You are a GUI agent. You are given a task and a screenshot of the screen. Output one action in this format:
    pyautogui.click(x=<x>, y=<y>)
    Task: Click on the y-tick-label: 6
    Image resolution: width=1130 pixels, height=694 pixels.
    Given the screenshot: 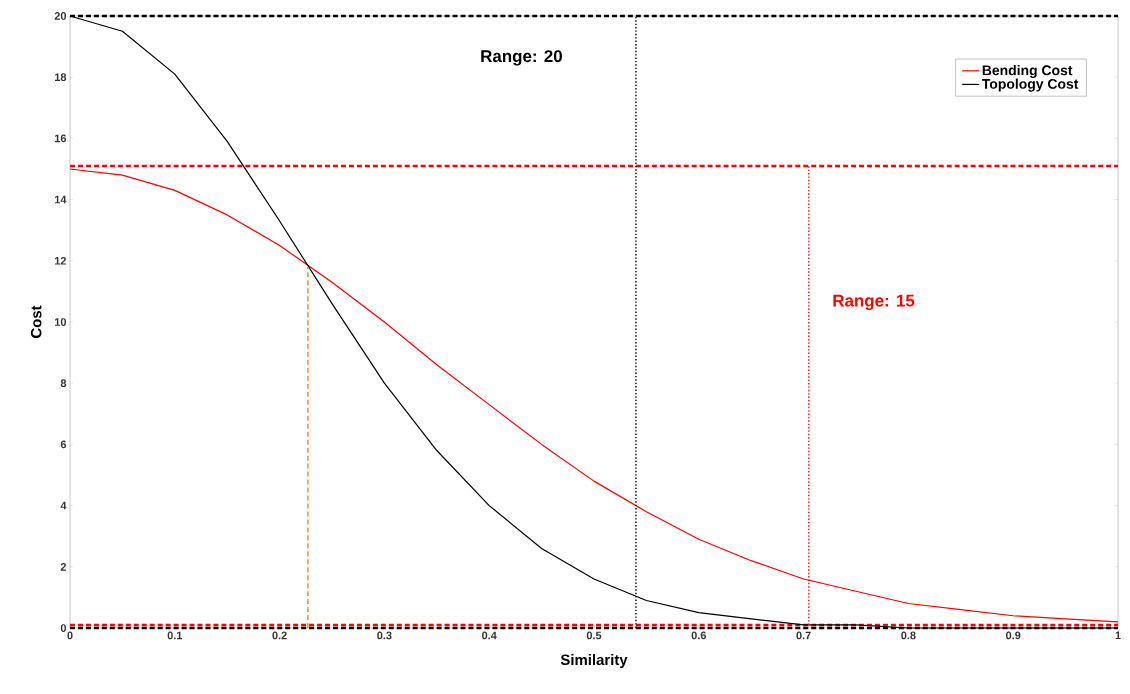 What is the action you would take?
    pyautogui.click(x=63, y=444)
    